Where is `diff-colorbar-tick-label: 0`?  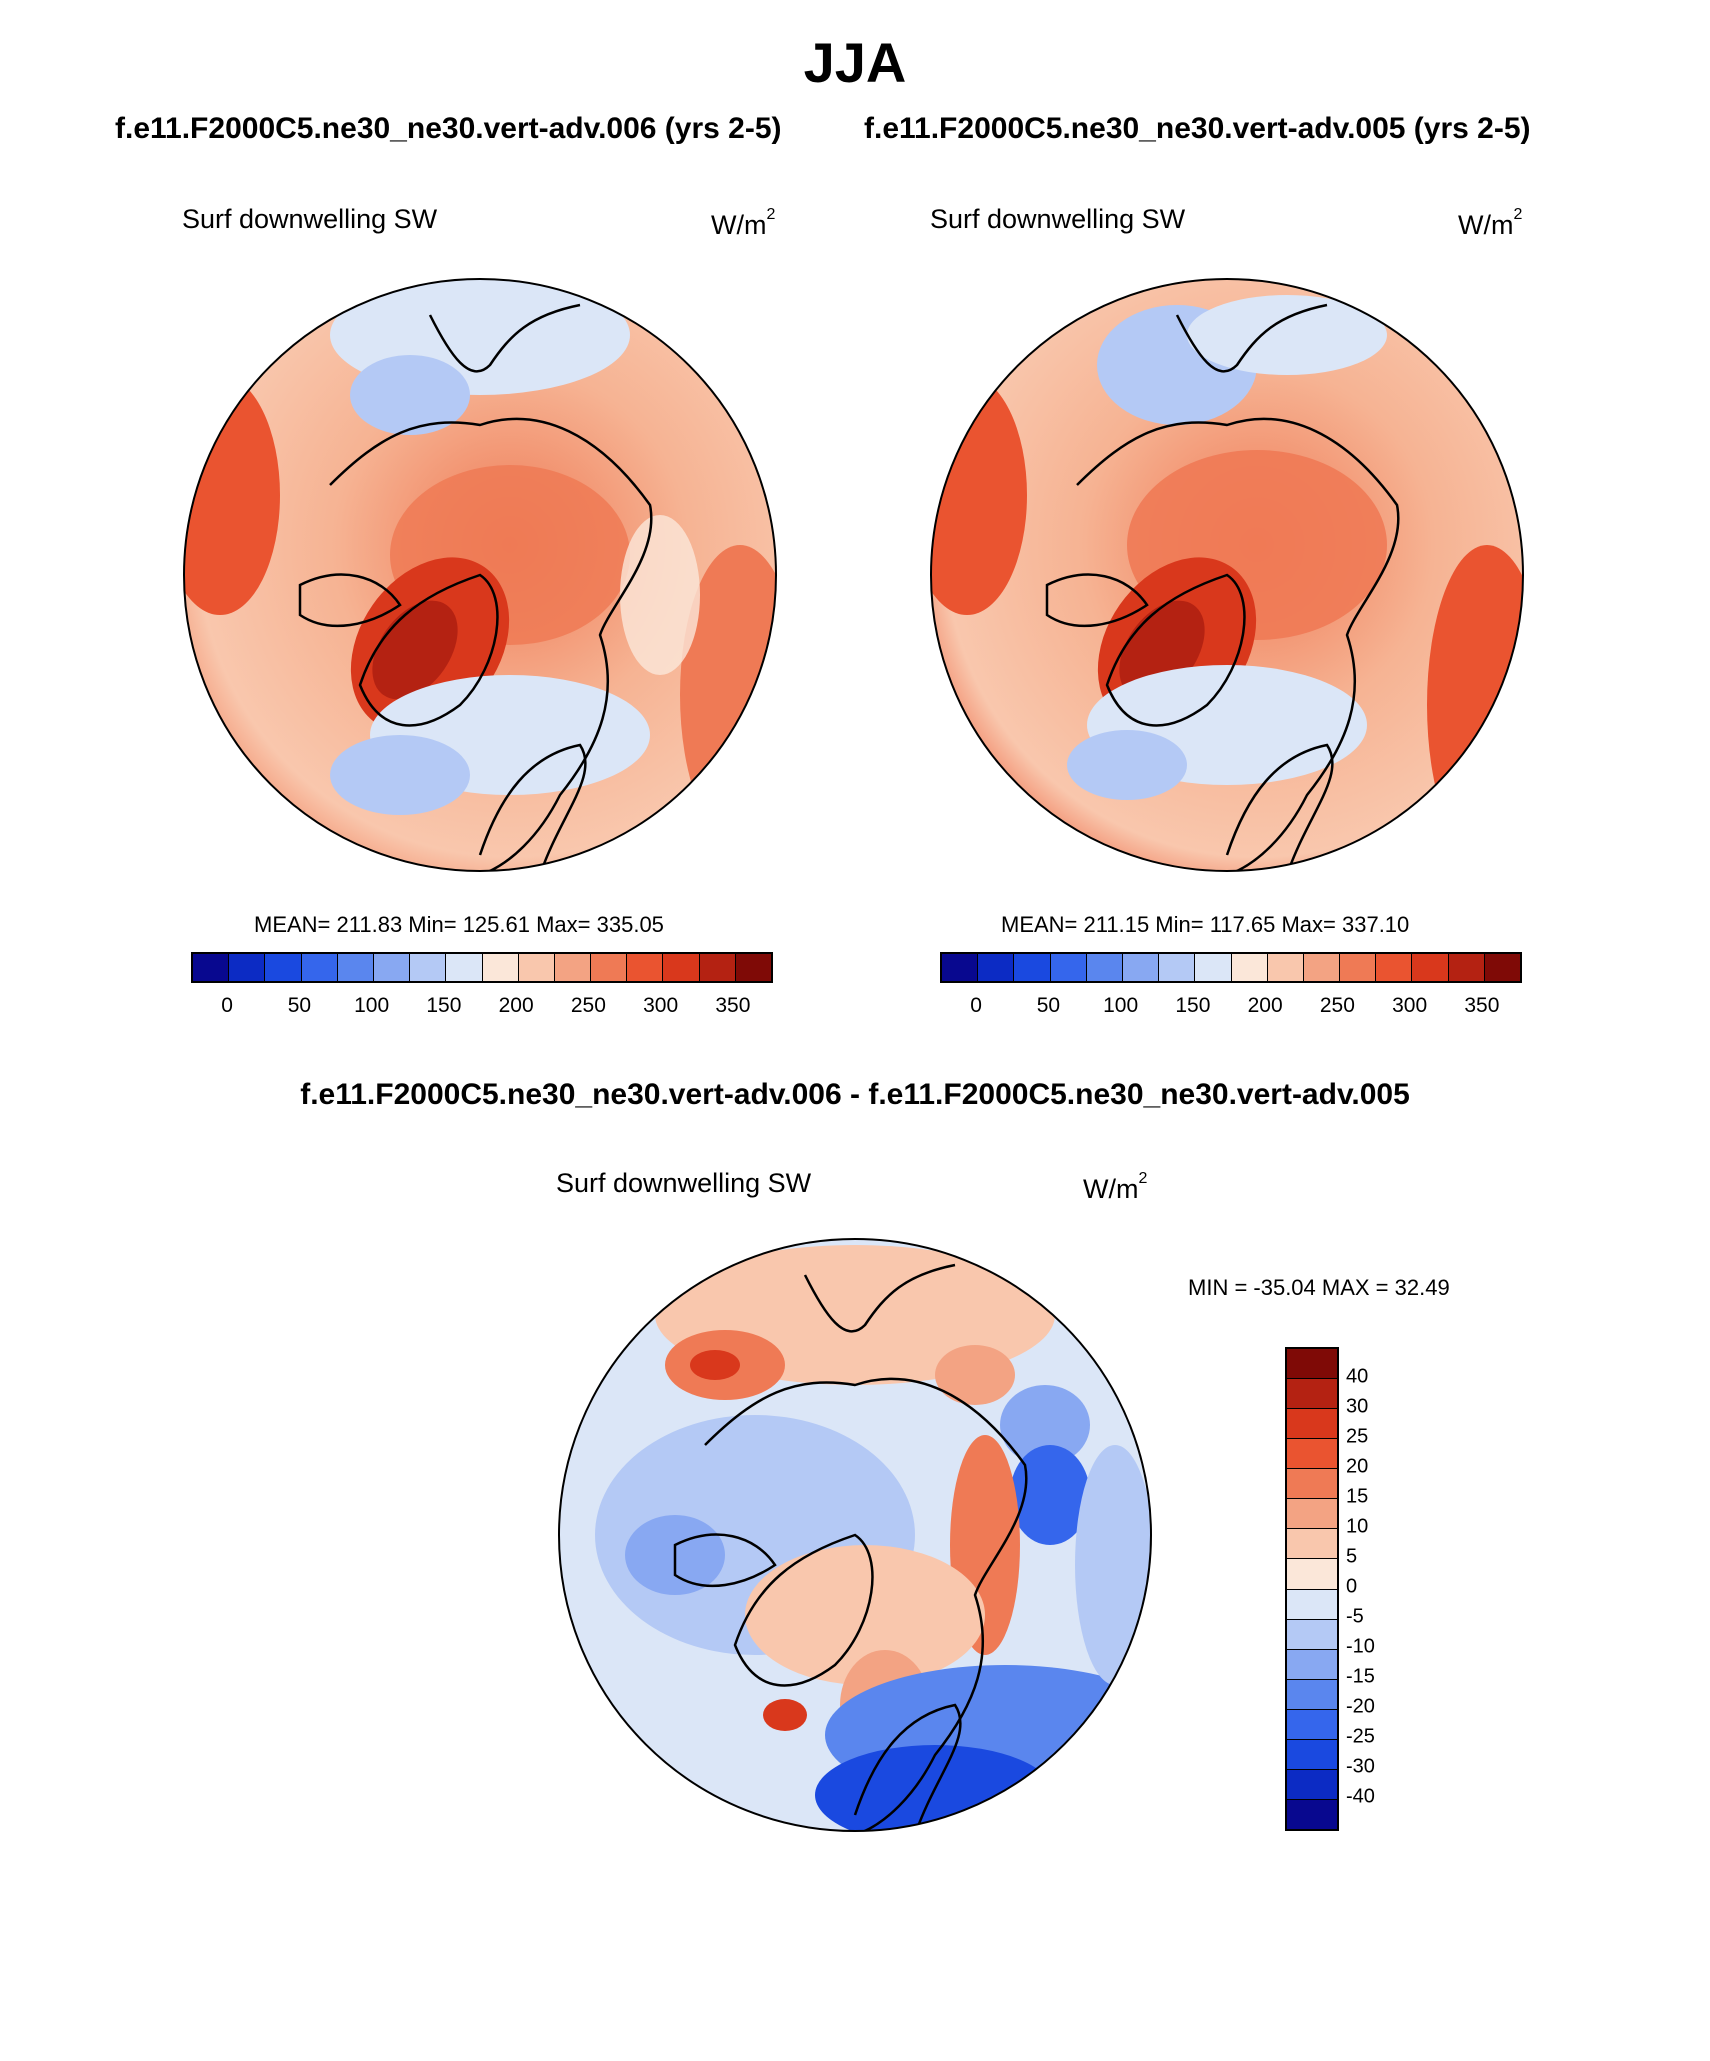 diff-colorbar-tick-label: 0 is located at coordinates (1352, 1586).